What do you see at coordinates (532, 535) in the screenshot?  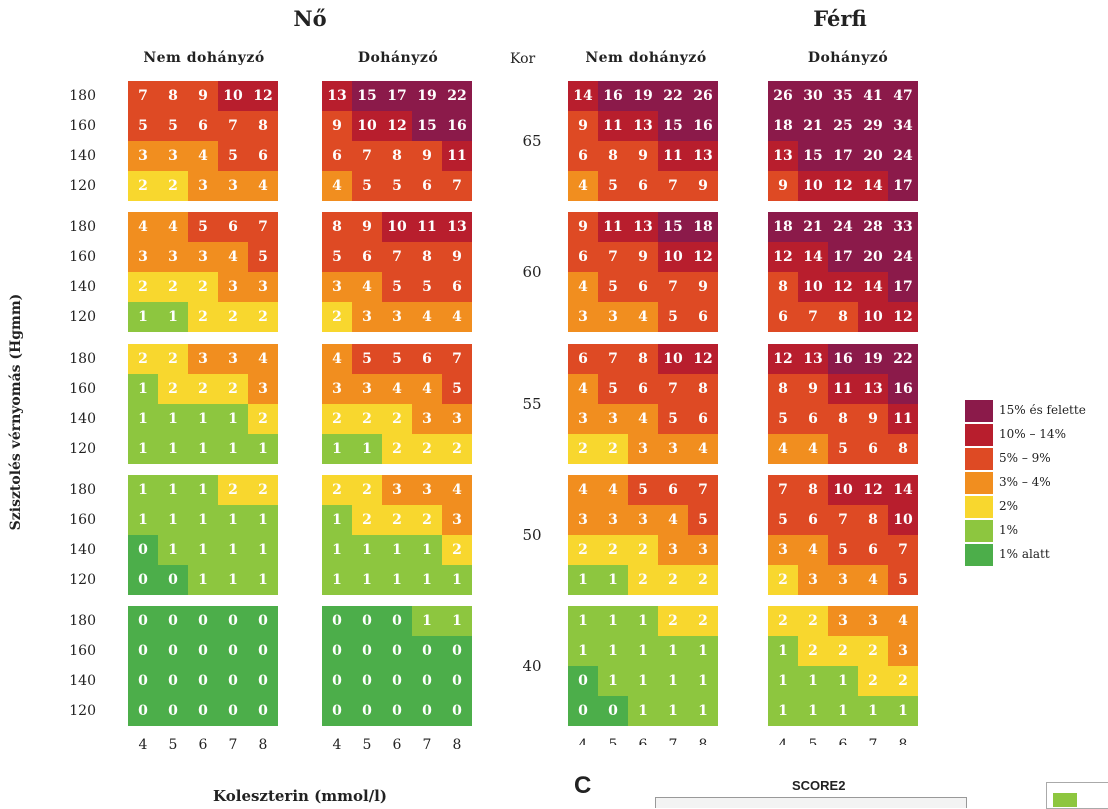 I see `age-label: 50` at bounding box center [532, 535].